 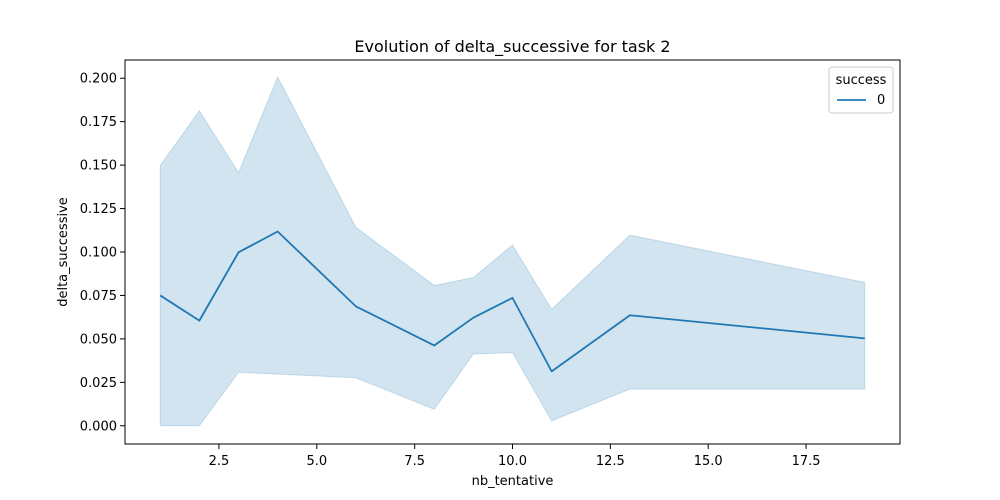 I want to click on y-tick-label: 0.075, so click(x=98, y=296).